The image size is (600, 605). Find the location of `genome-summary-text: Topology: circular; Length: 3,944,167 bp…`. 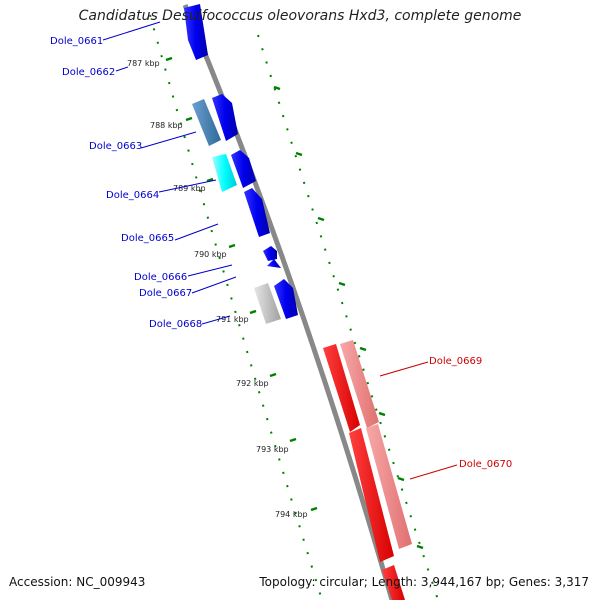

genome-summary-text: Topology: circular; Length: 3,944,167 bp… is located at coordinates (424, 582).